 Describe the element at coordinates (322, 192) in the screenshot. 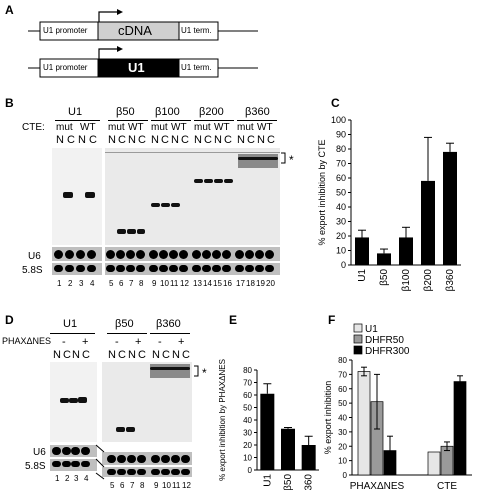

I see `y-axis-label: % export inhibition by CTE` at that location.